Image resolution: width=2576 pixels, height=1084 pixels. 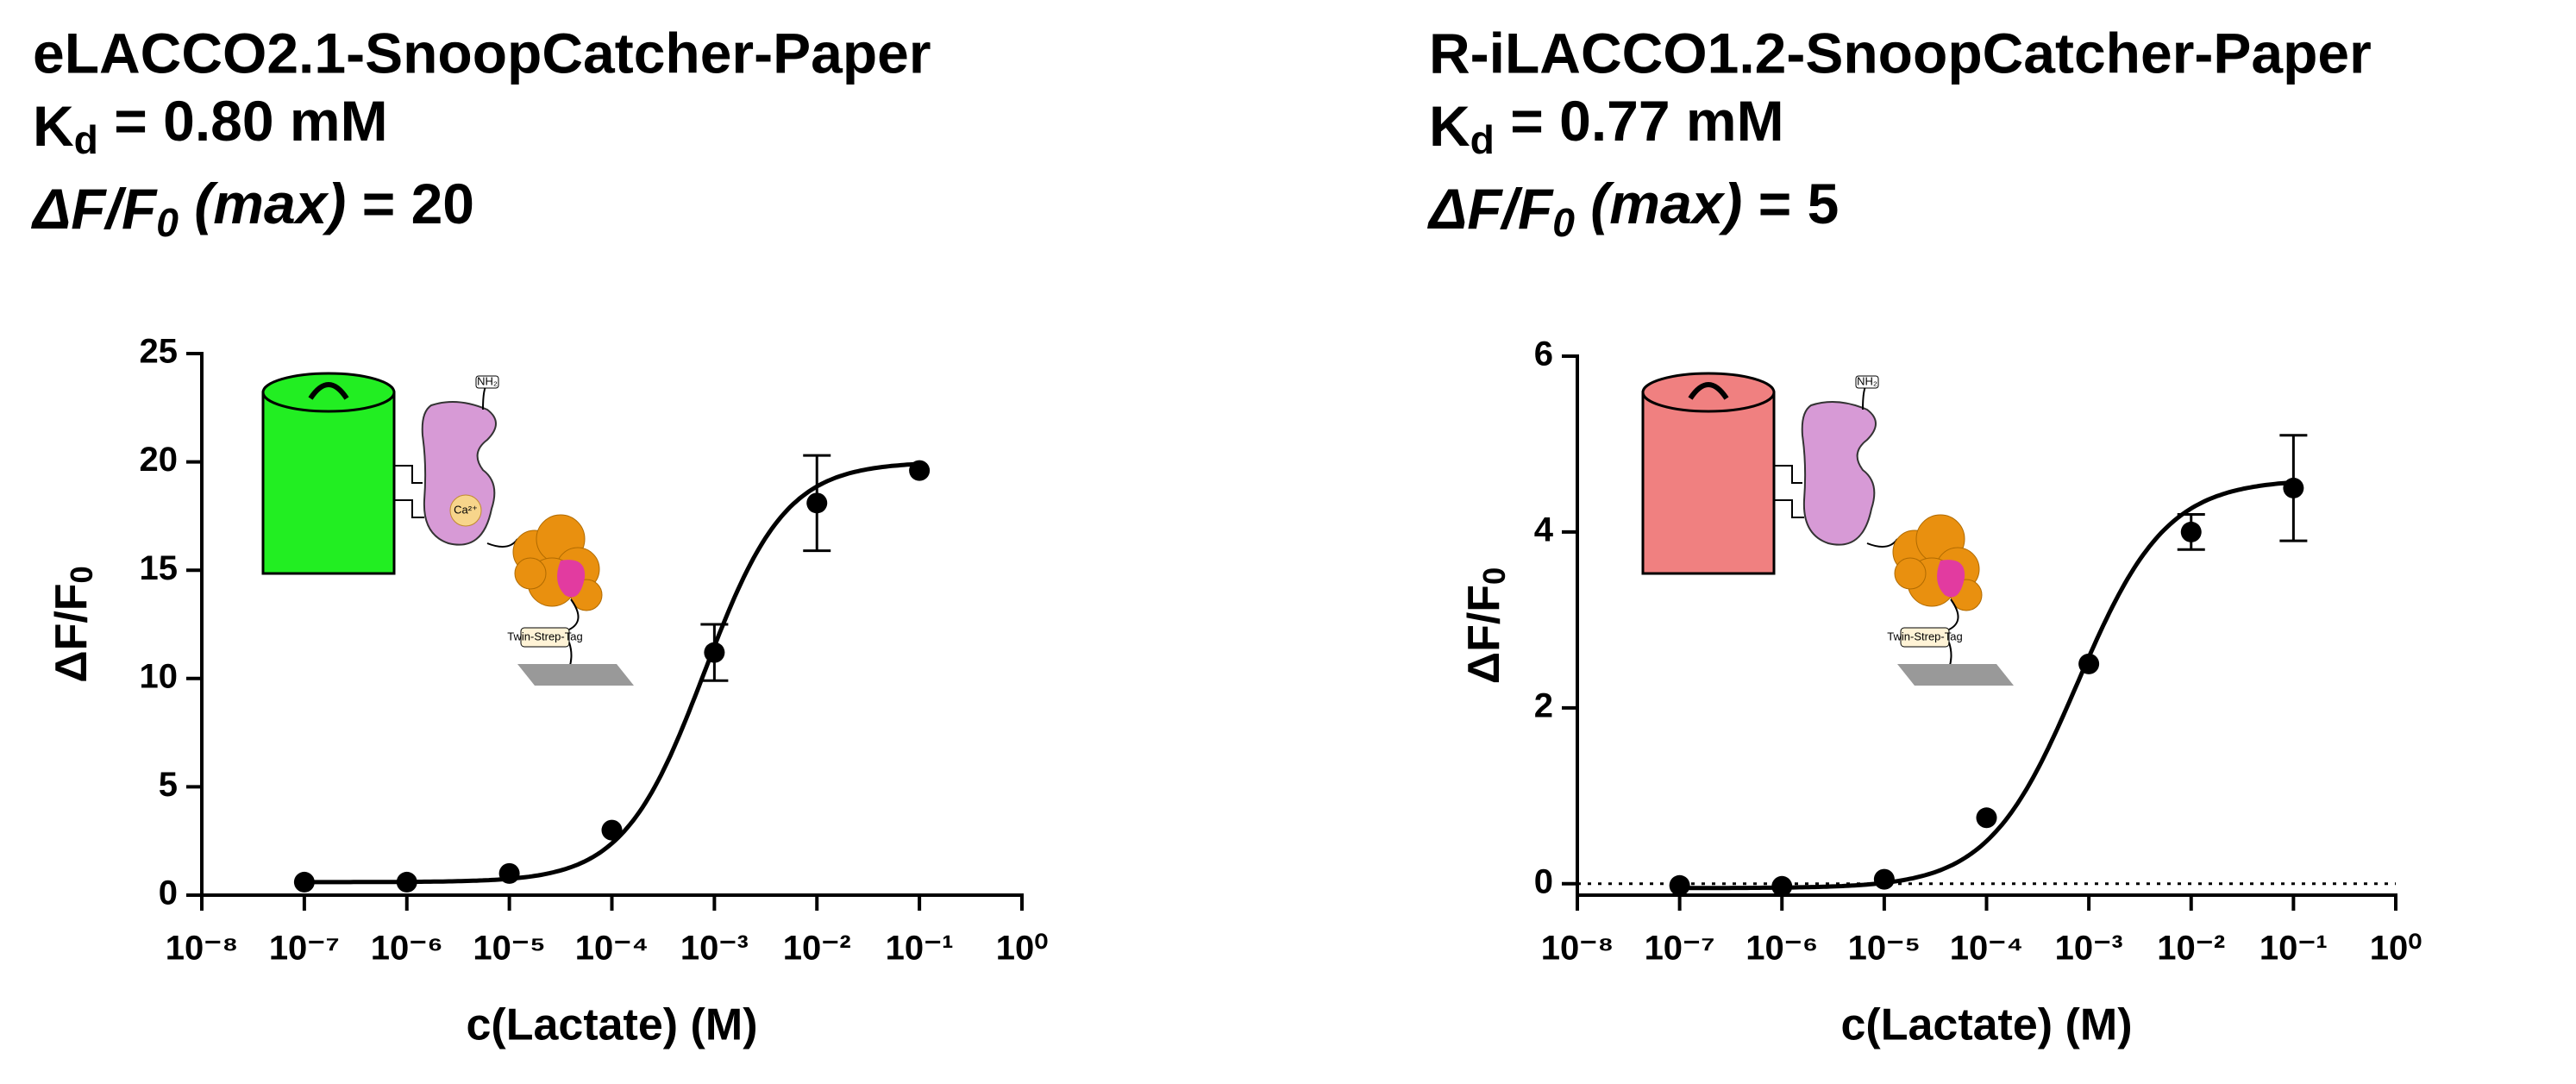 What do you see at coordinates (1543, 705) in the screenshot?
I see `y-tick-label: 2` at bounding box center [1543, 705].